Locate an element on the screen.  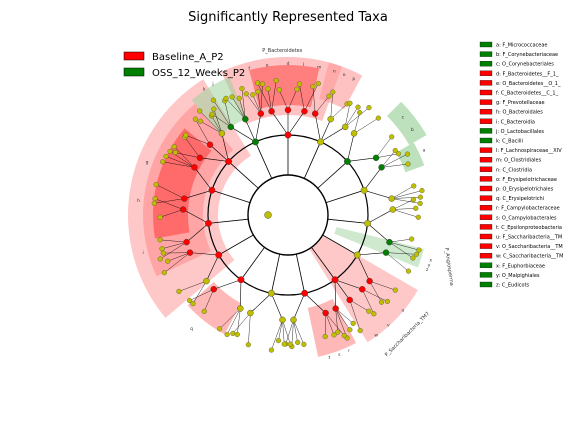
sector-letter: q is located at coordinates (191, 329).